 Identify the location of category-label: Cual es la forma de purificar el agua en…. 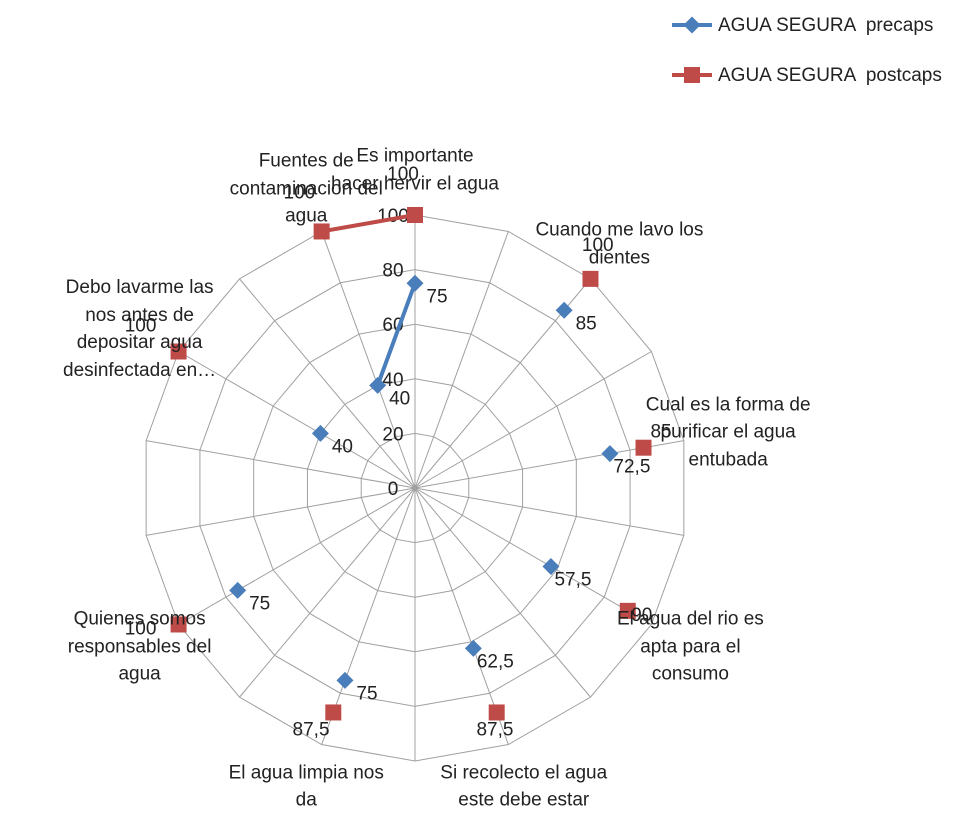
(728, 432).